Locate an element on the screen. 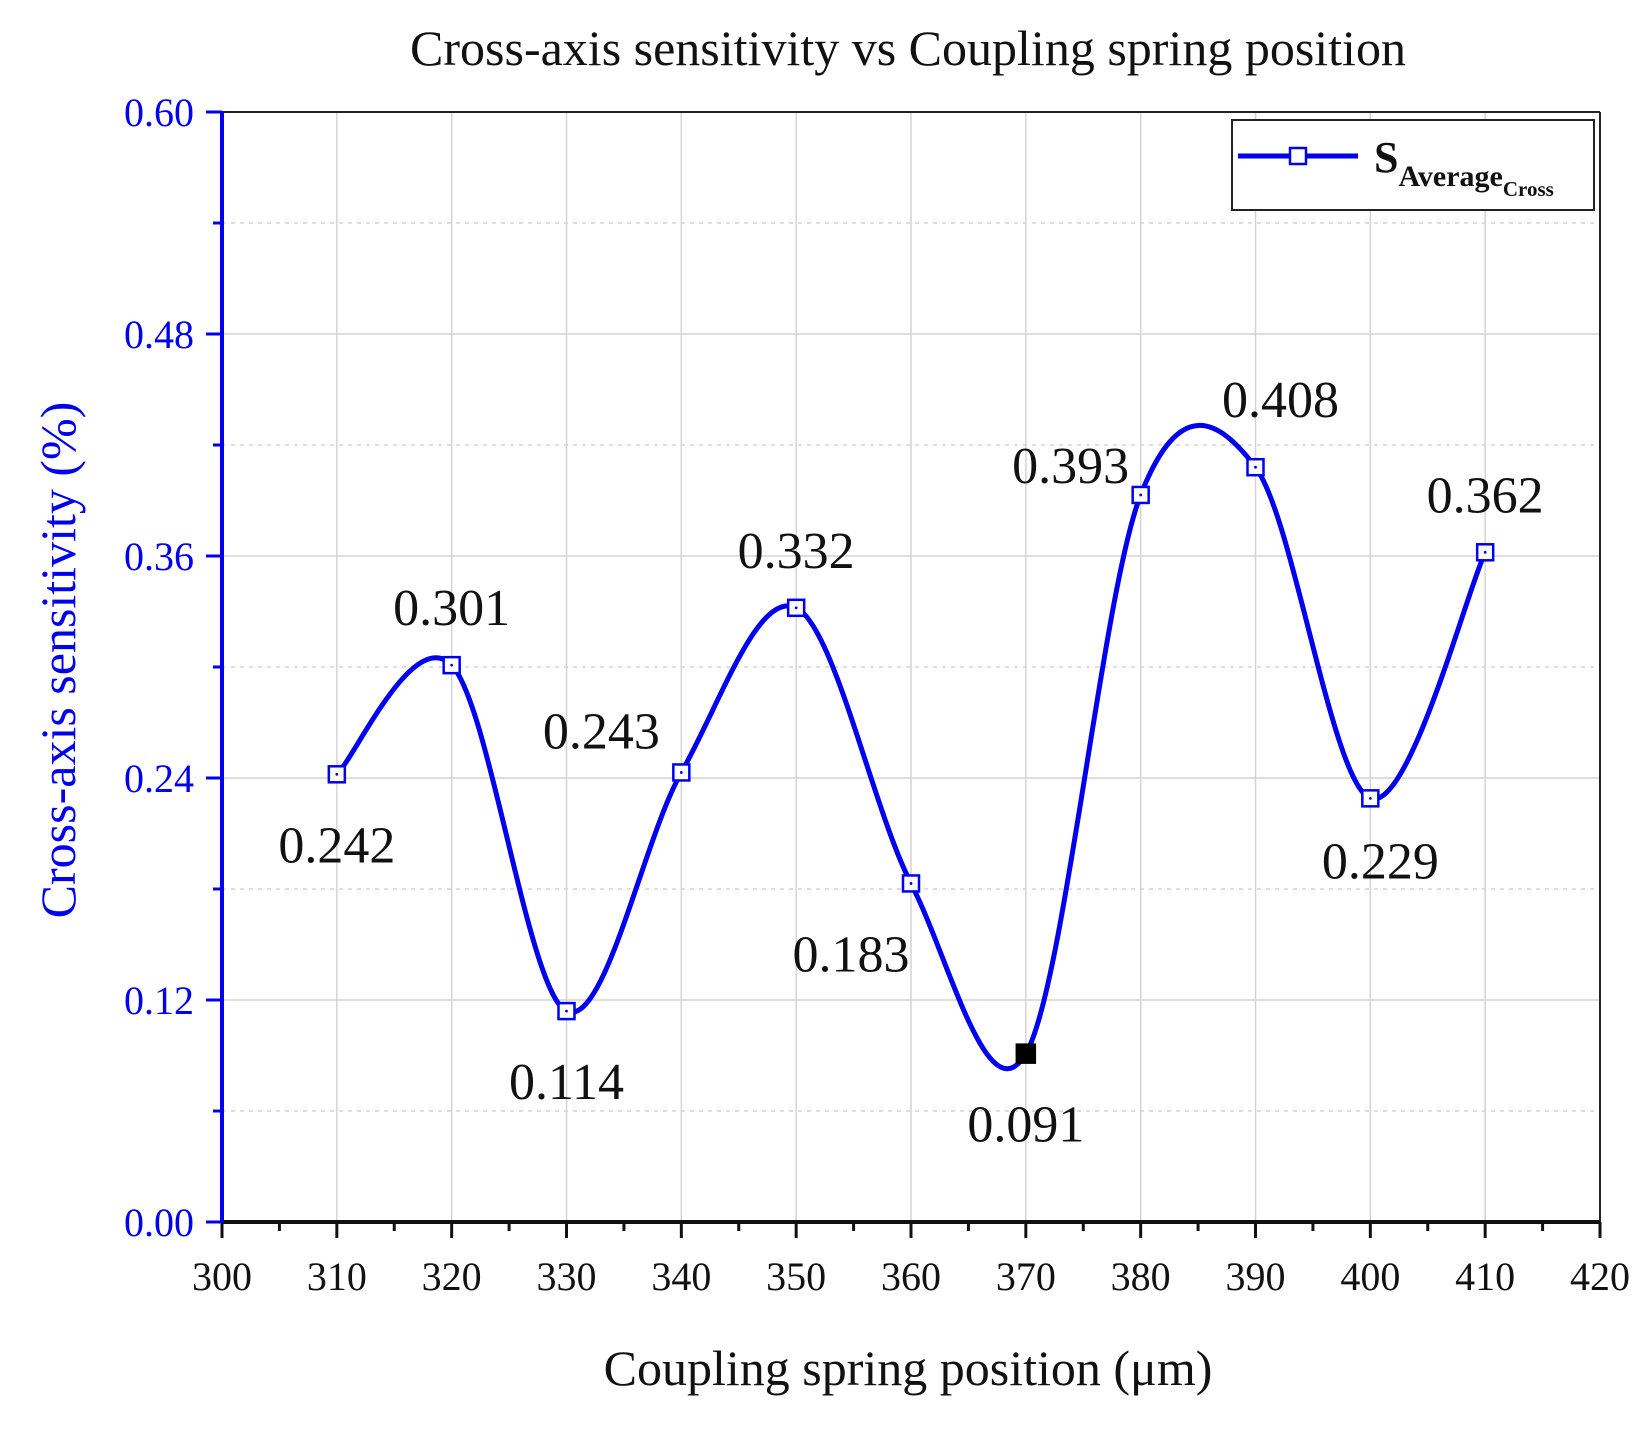 This screenshot has height=1432, width=1650. x-tick-label: 310 is located at coordinates (337, 1276).